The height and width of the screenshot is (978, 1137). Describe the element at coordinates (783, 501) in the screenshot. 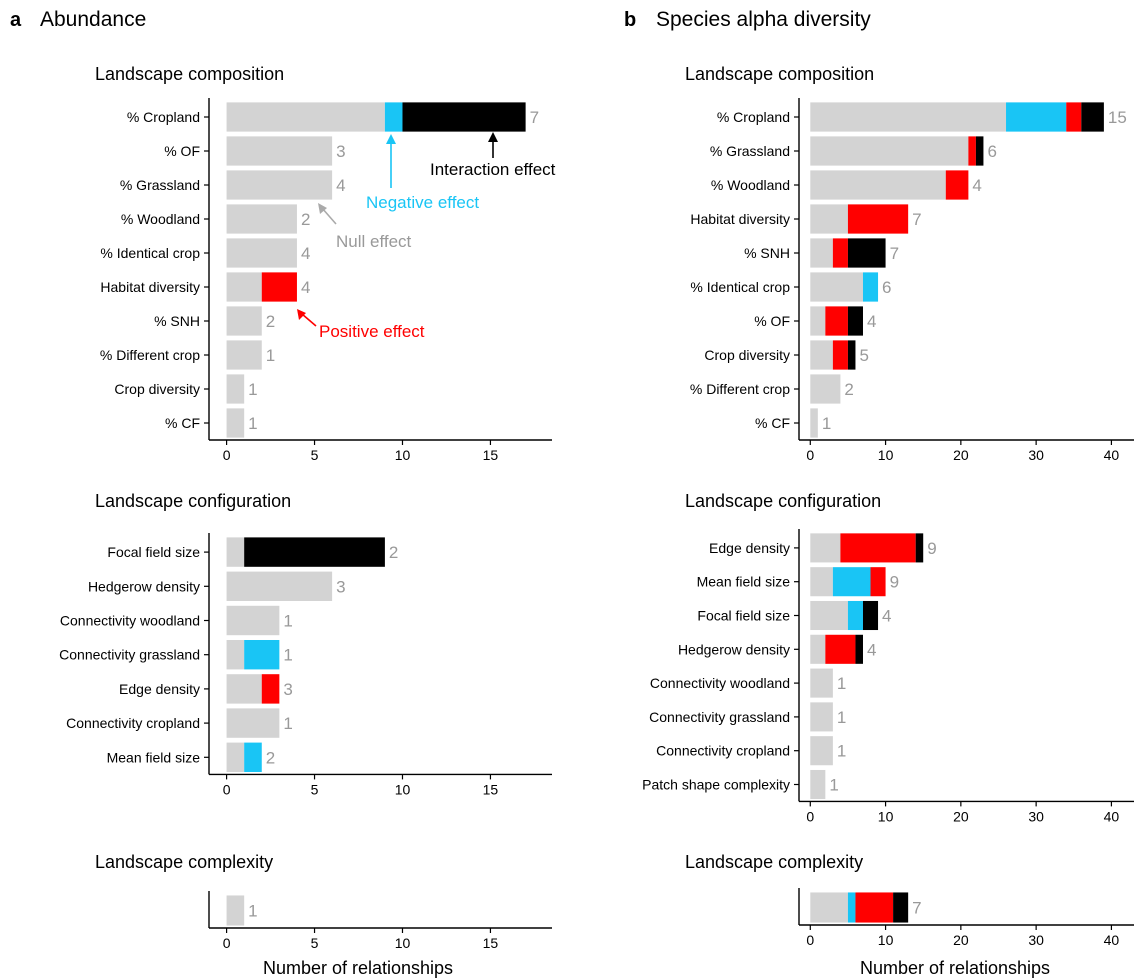

I see `subplot-title: Landscape configuration` at that location.